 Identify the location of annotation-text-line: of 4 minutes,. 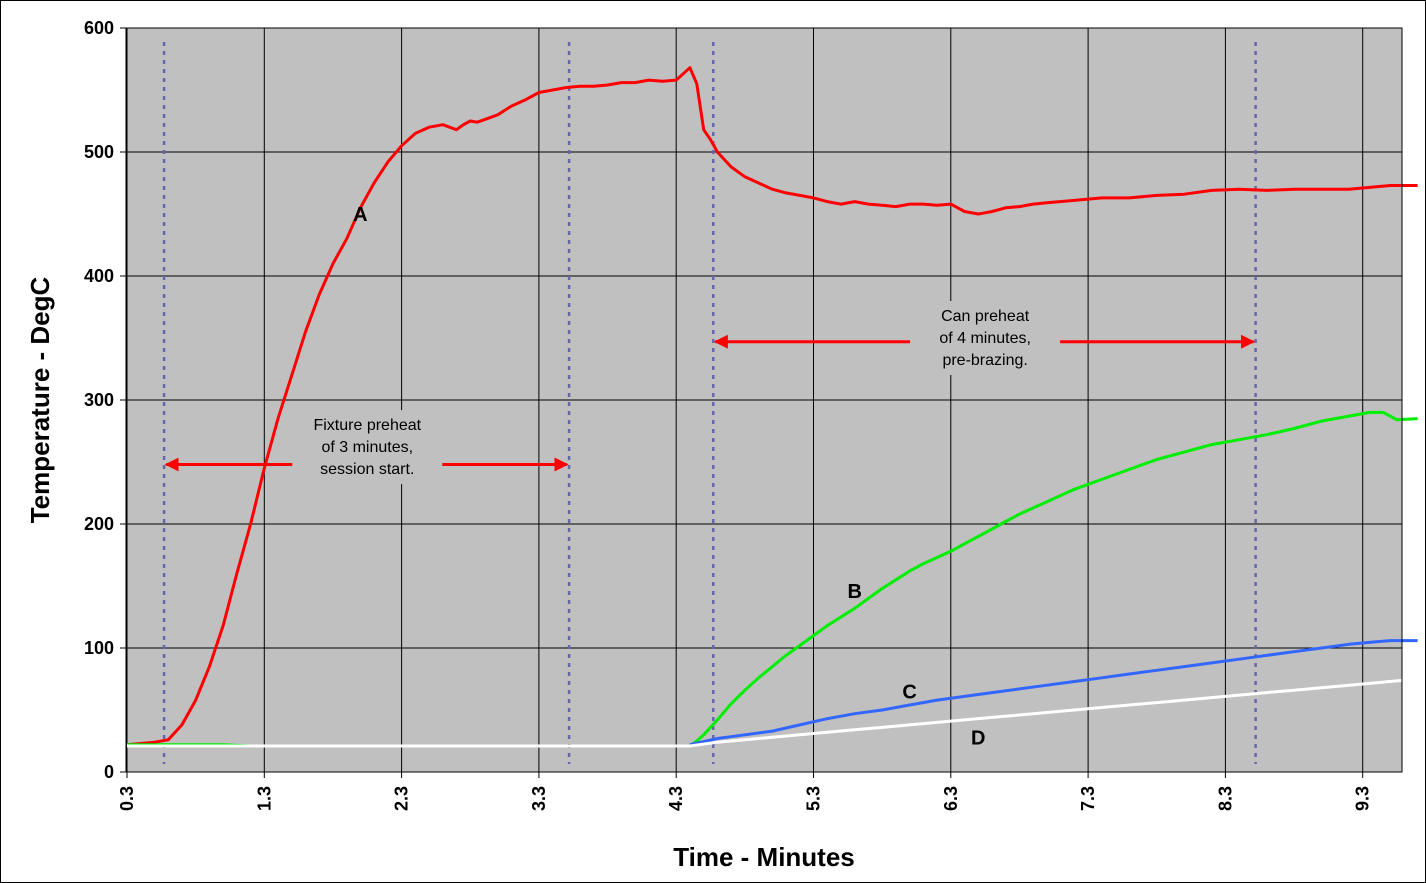
(985, 338).